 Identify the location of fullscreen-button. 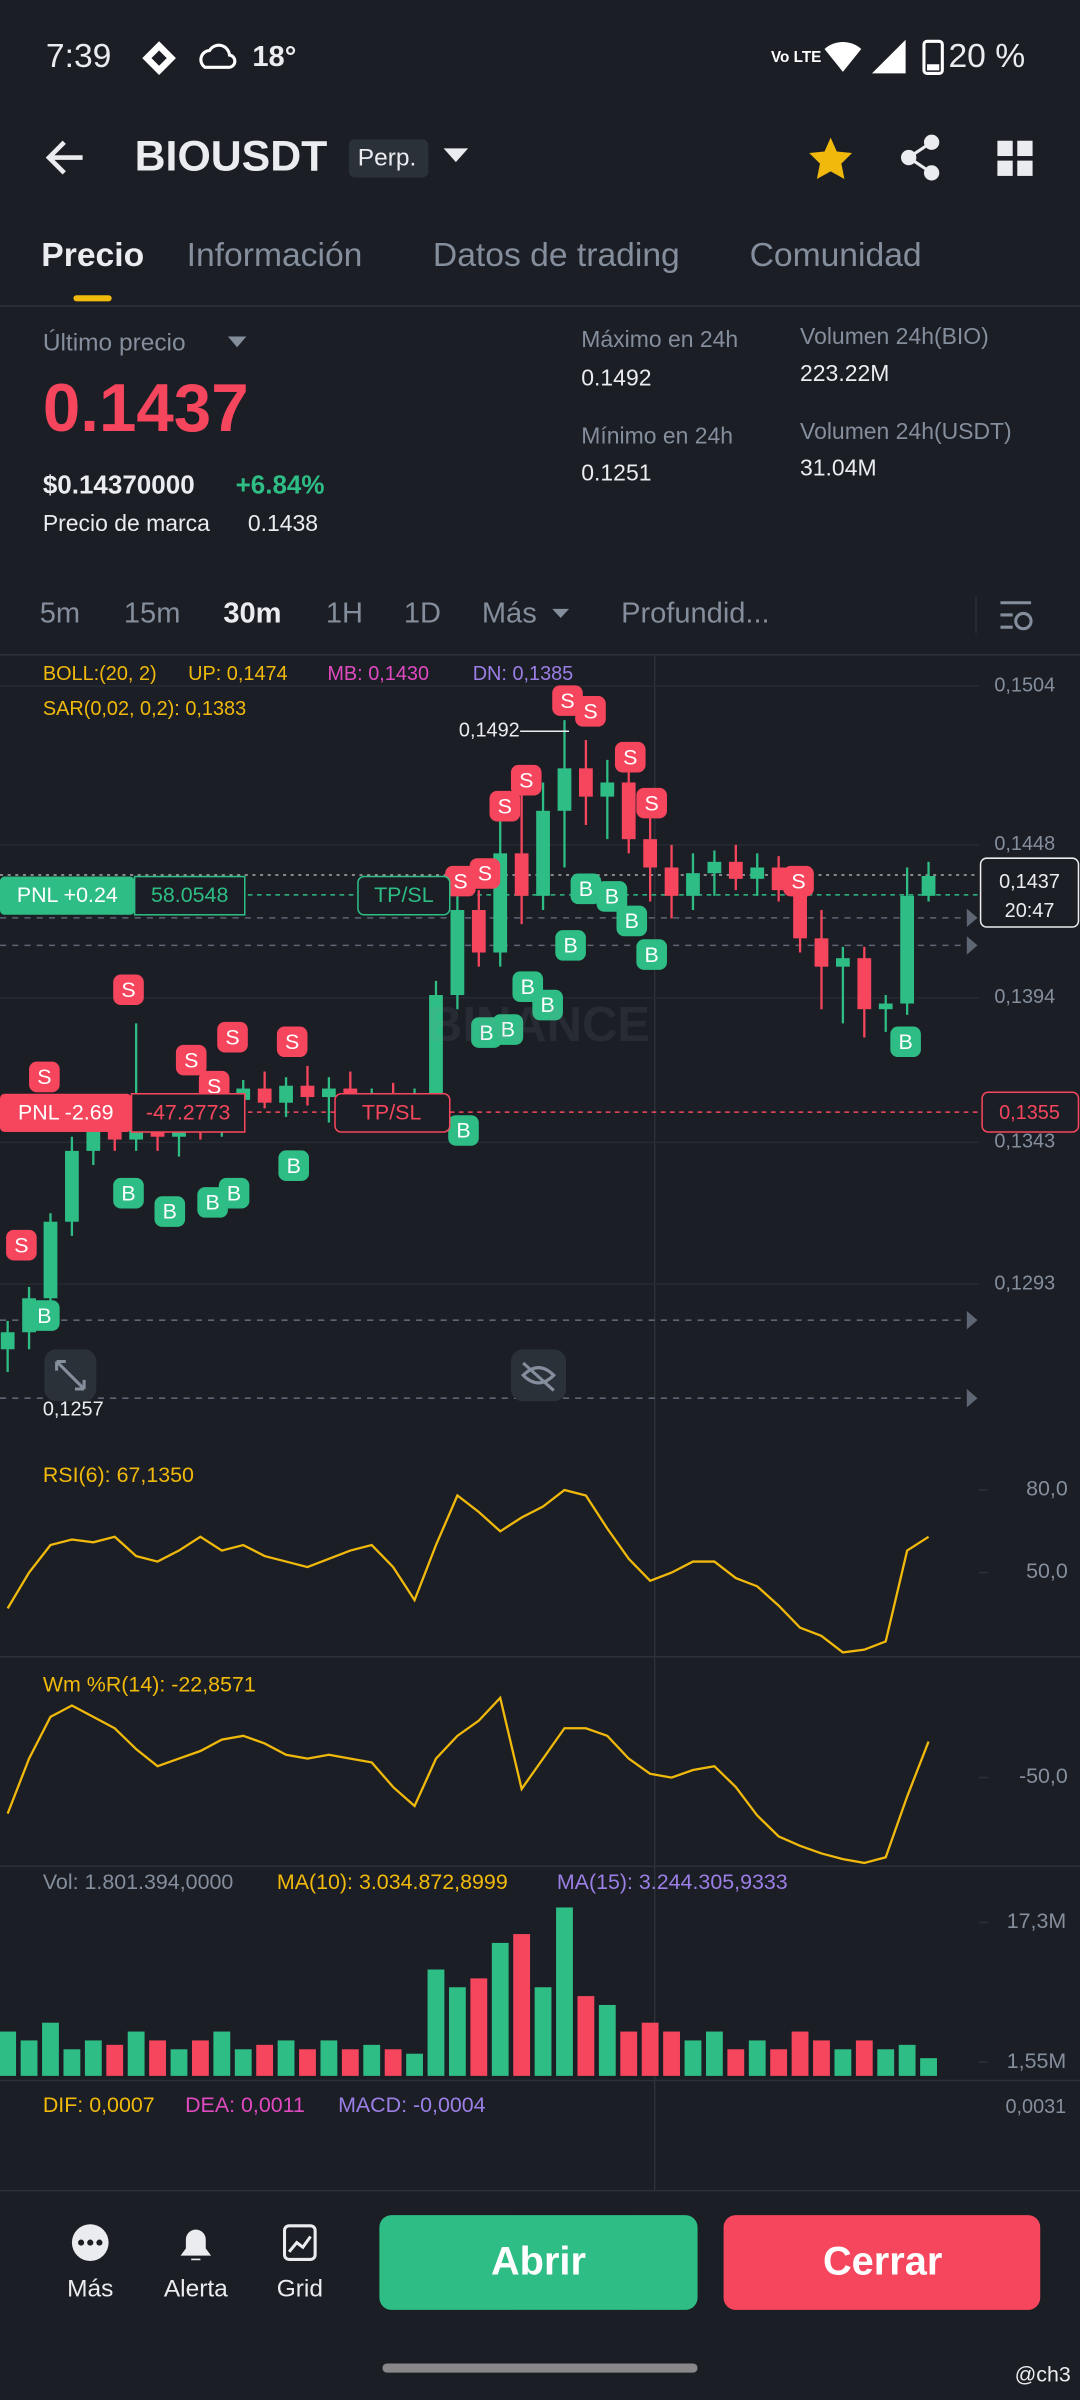
(70, 1375).